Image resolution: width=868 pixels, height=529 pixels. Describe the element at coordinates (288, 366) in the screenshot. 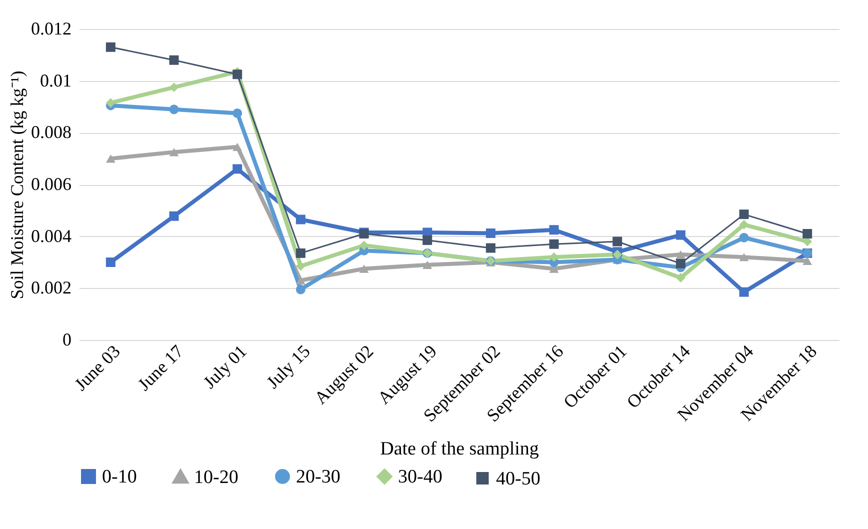

I see `x-tick-label: July 15` at that location.